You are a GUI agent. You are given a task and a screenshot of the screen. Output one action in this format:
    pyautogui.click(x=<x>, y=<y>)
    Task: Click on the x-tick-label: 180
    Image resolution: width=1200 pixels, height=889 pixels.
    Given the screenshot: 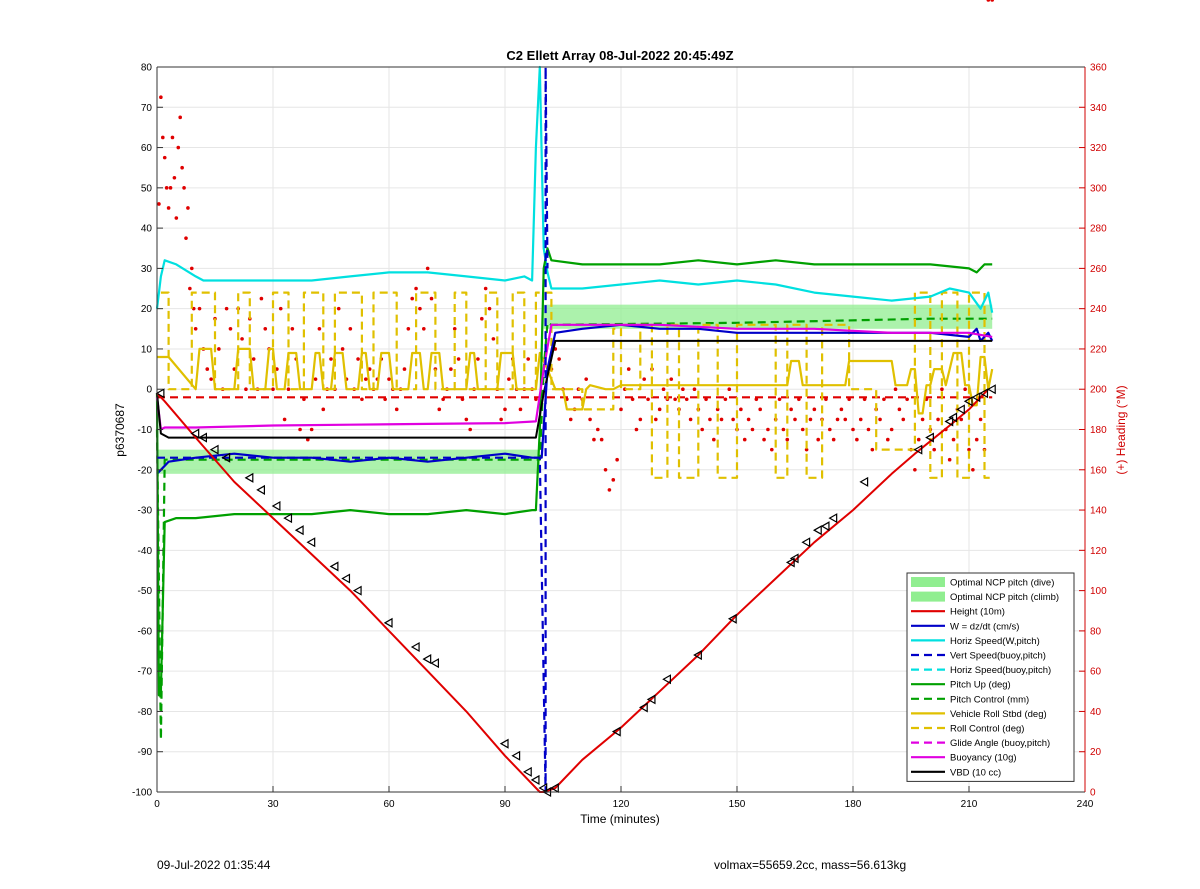 What is the action you would take?
    pyautogui.click(x=853, y=804)
    